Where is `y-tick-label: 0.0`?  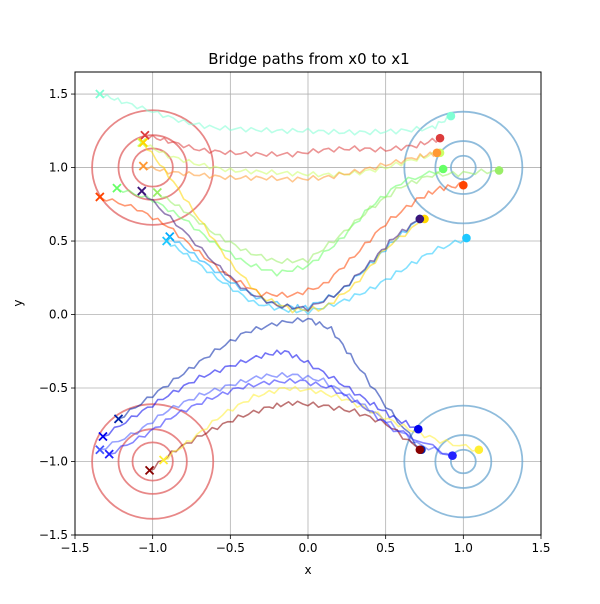 y-tick-label: 0.0 is located at coordinates (58, 315).